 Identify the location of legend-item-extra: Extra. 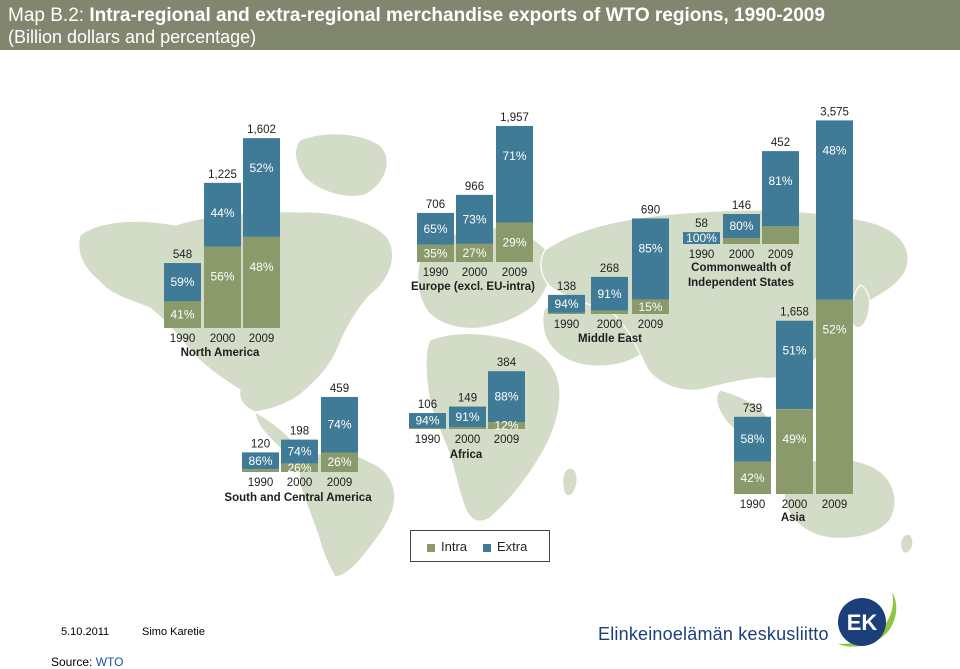
(505, 546).